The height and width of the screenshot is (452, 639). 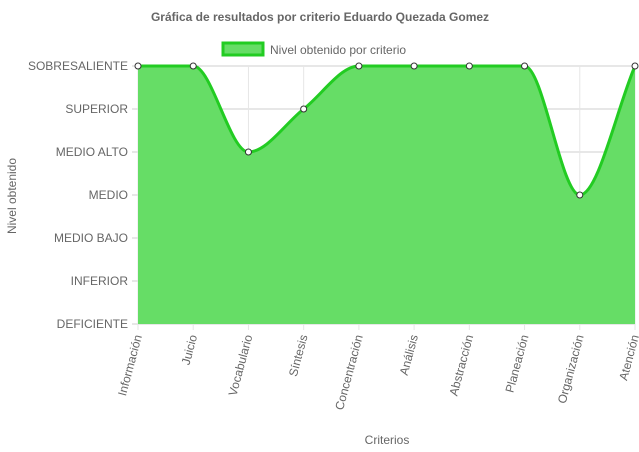 I want to click on x-axis-title: Criterios, so click(x=387, y=440).